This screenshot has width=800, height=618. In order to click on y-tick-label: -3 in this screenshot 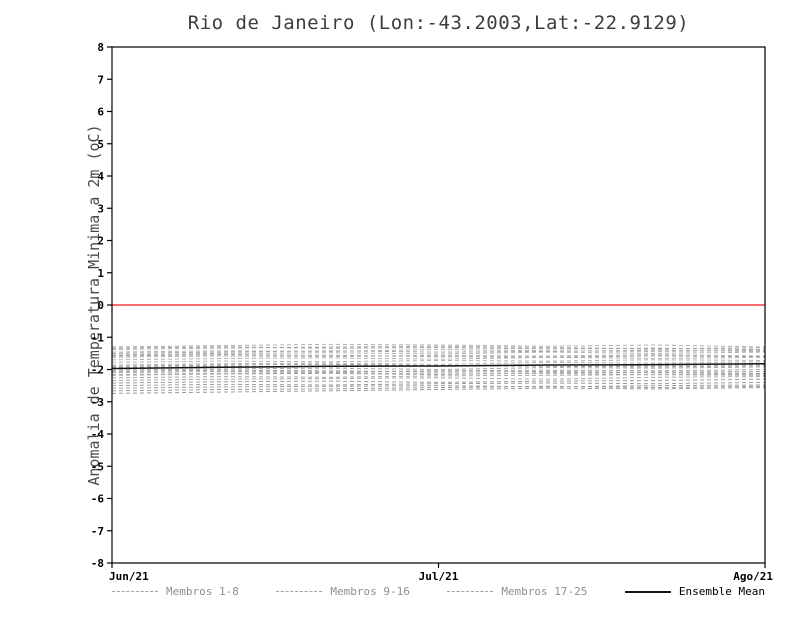, I will do `click(97, 402)`.